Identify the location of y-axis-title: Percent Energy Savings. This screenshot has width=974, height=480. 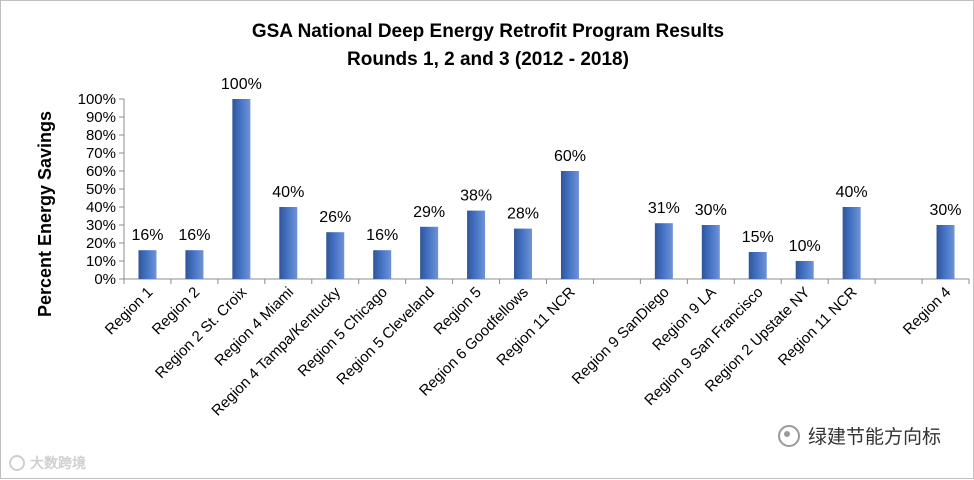
(45, 214).